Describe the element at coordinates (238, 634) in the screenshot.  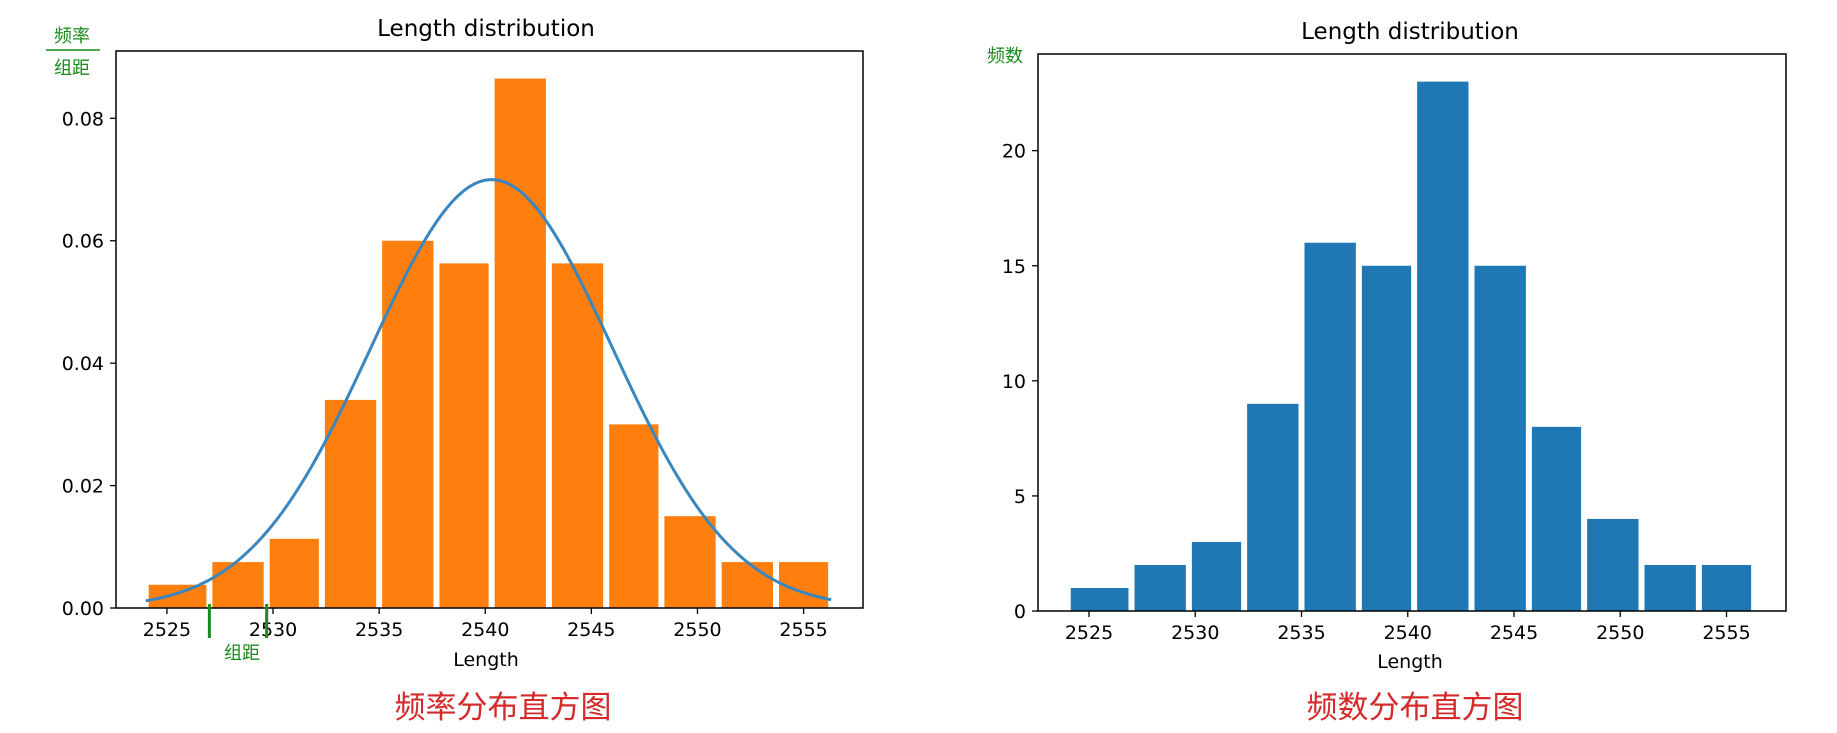
I see `bin-width-annotation: 组距` at that location.